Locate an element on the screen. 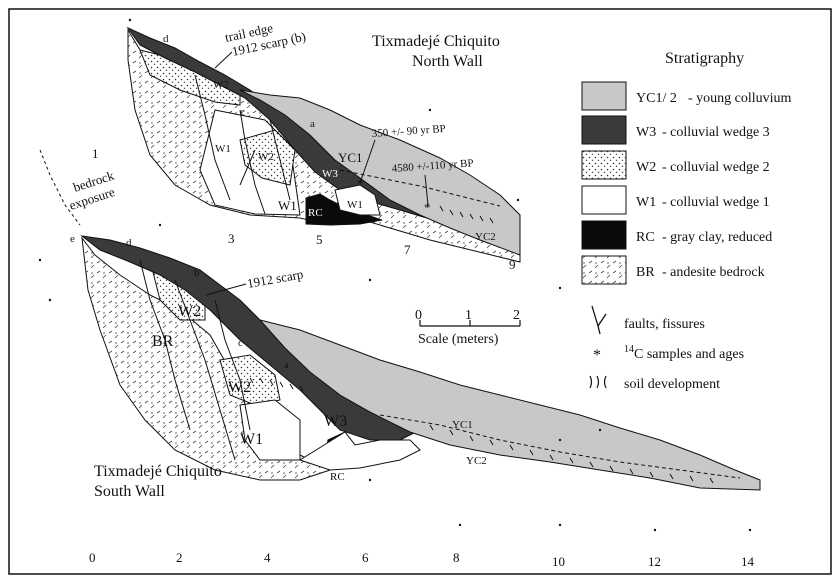  north-unit-w1: W1 is located at coordinates (223, 149).